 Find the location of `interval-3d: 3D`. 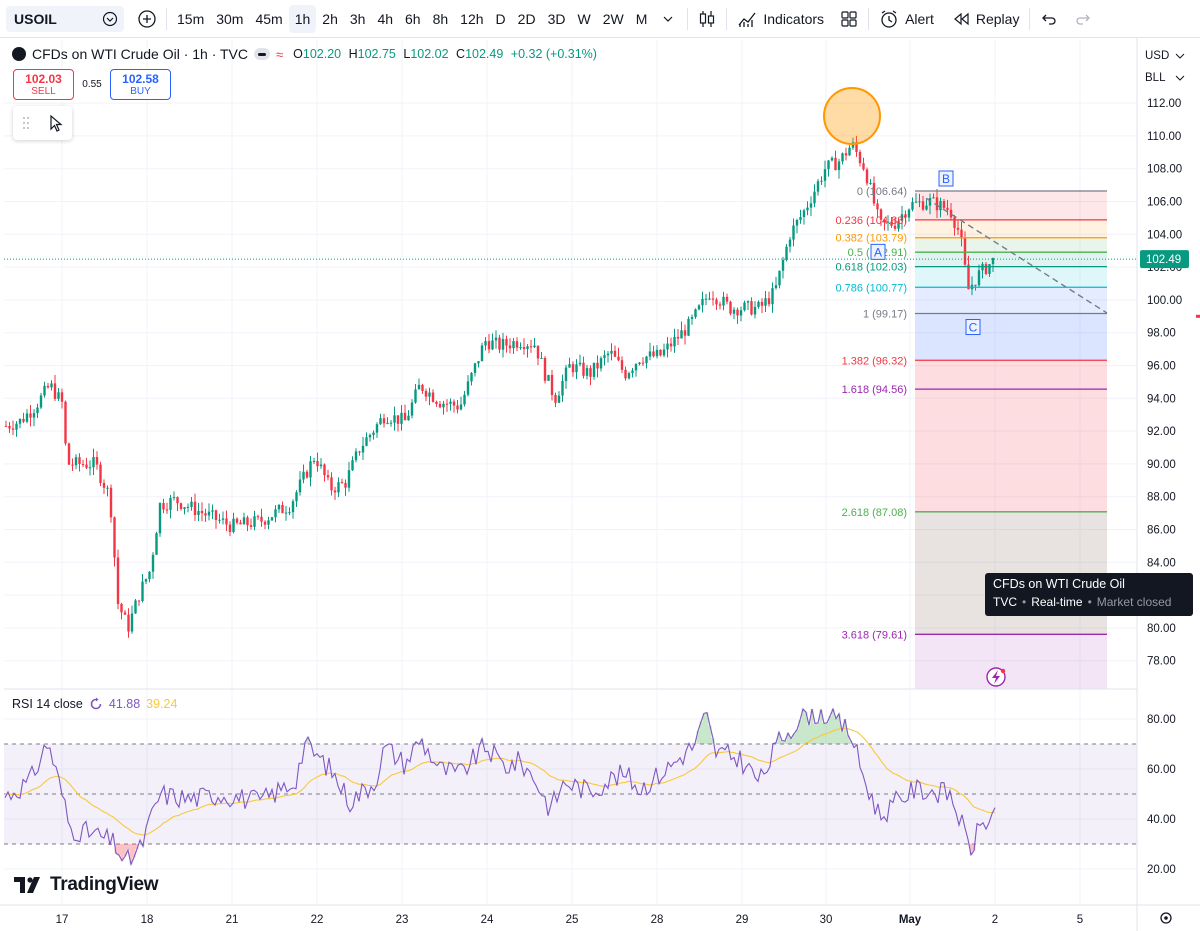

interval-3d: 3D is located at coordinates (556, 18).